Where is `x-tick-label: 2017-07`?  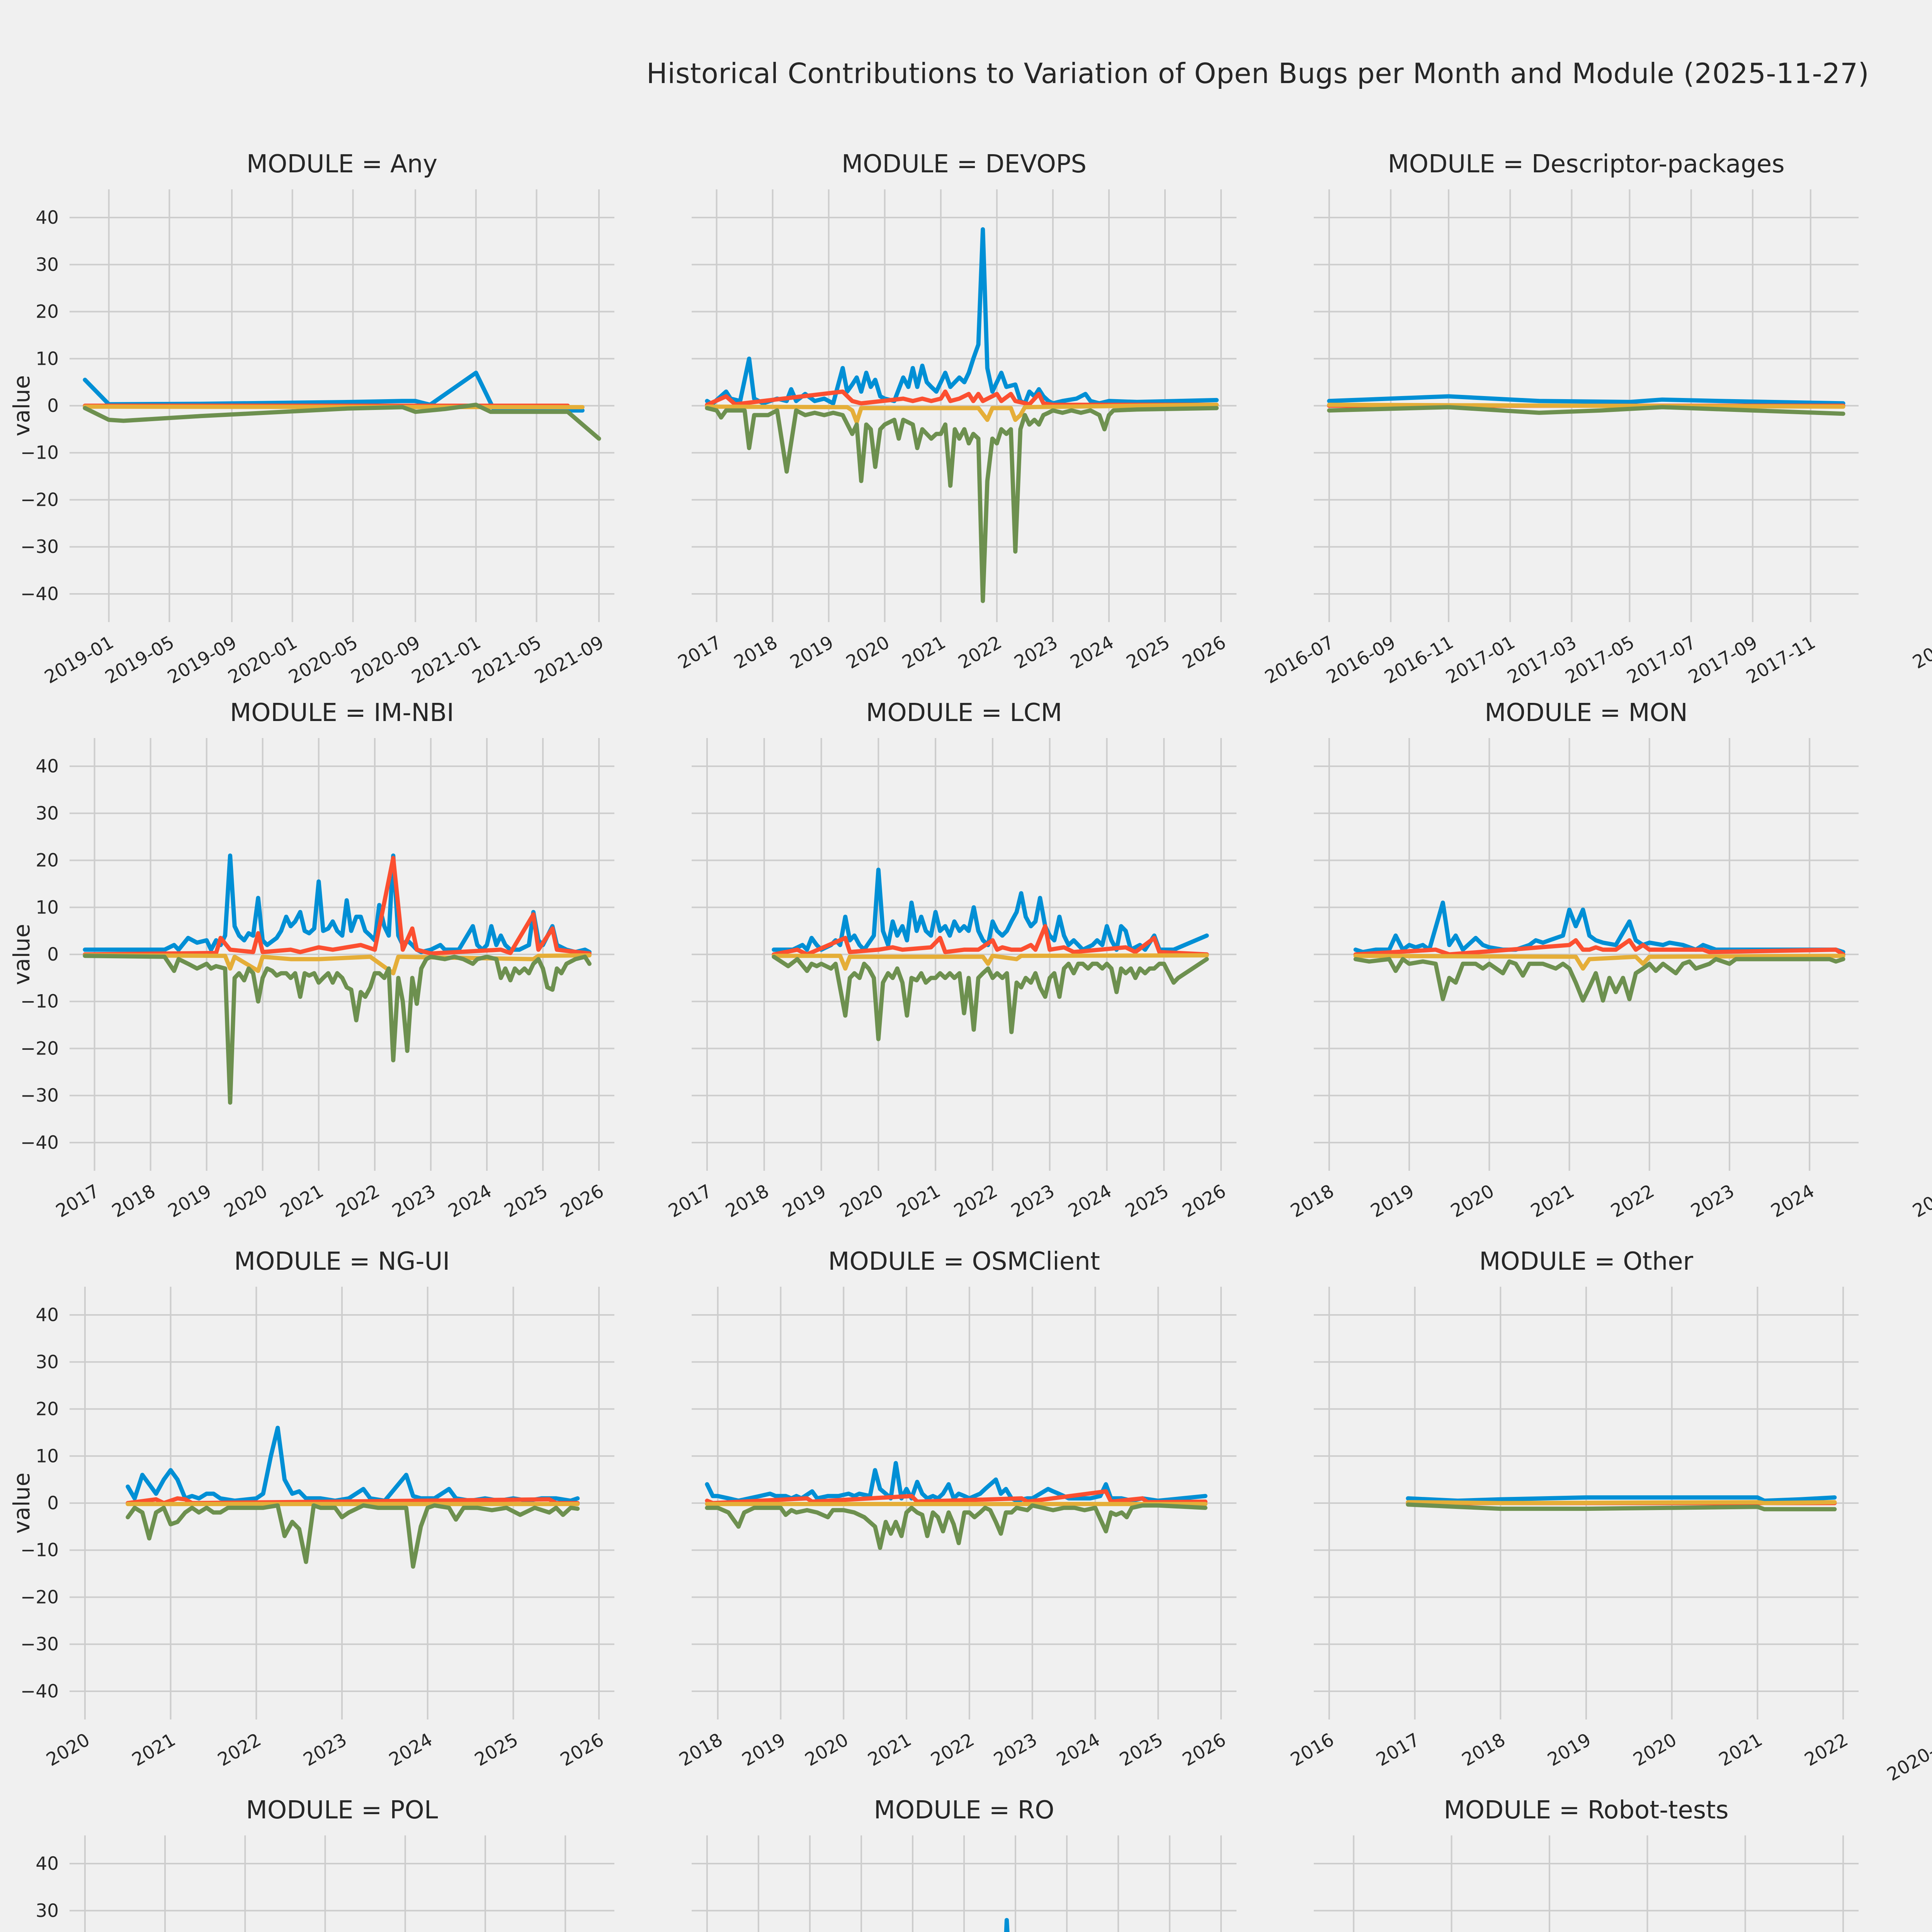 x-tick-label: 2017-07 is located at coordinates (1661, 660).